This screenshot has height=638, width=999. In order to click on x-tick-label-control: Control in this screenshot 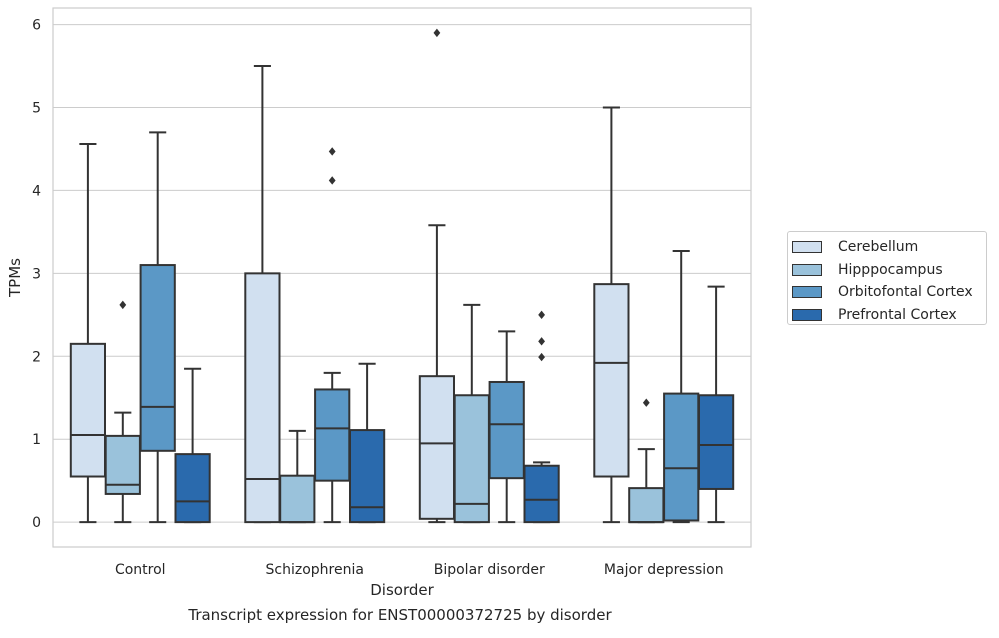, I will do `click(140, 570)`.